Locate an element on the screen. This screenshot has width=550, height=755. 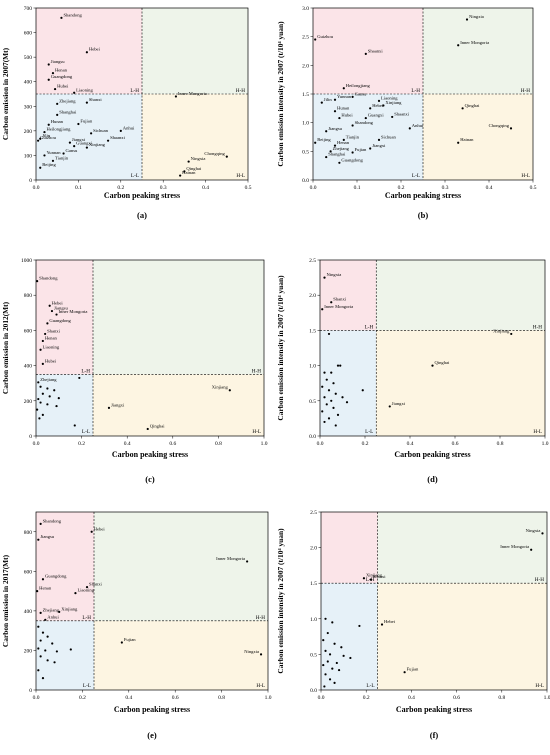
quadrant-label-ll-a: L-L is located at coordinates (135, 176).